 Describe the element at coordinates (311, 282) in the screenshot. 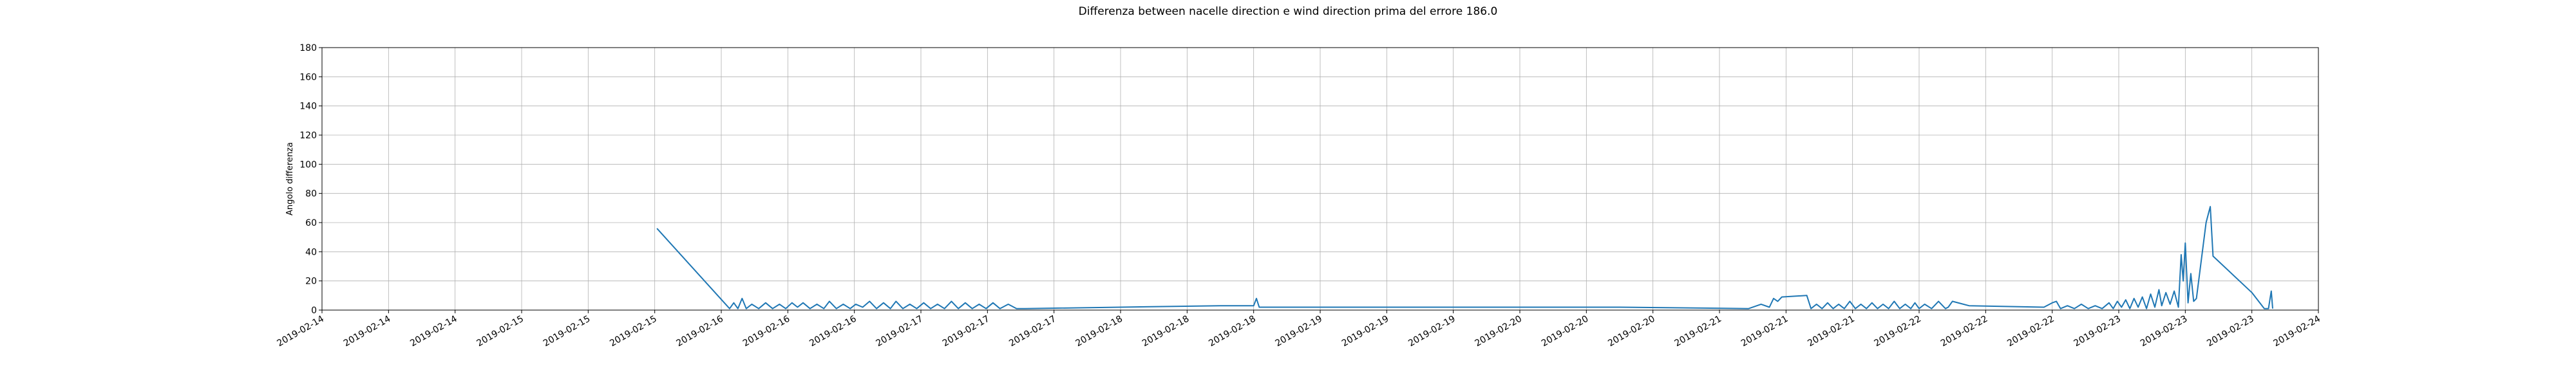

I see `y-tick-label: 20` at that location.